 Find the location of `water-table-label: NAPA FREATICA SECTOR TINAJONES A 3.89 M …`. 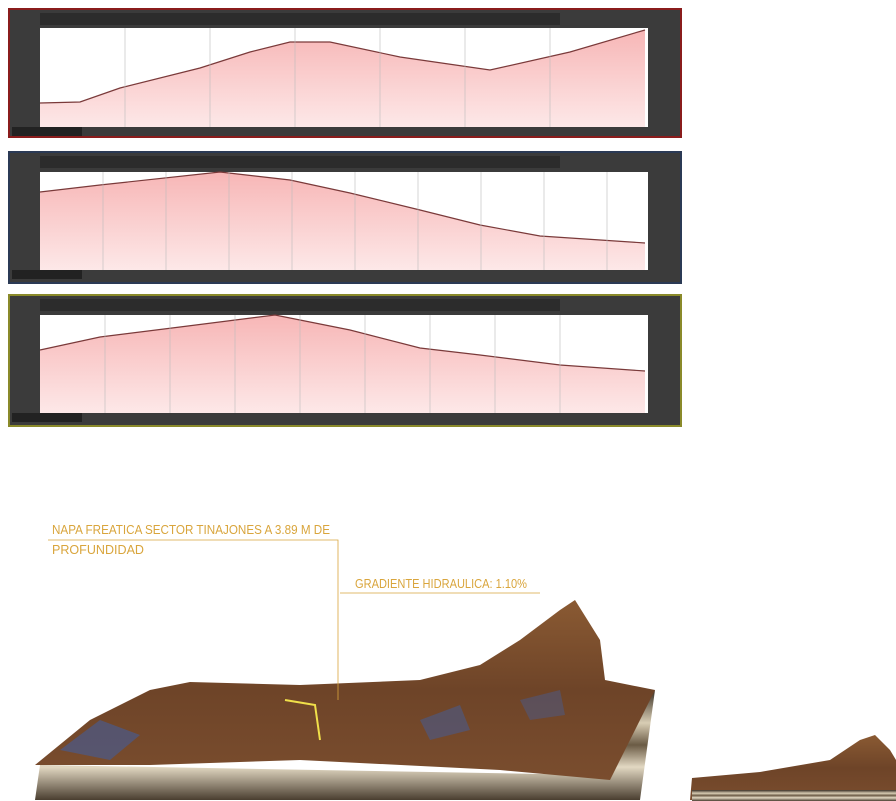

water-table-label: NAPA FREATICA SECTOR TINAJONES A 3.89 M … is located at coordinates (191, 529).